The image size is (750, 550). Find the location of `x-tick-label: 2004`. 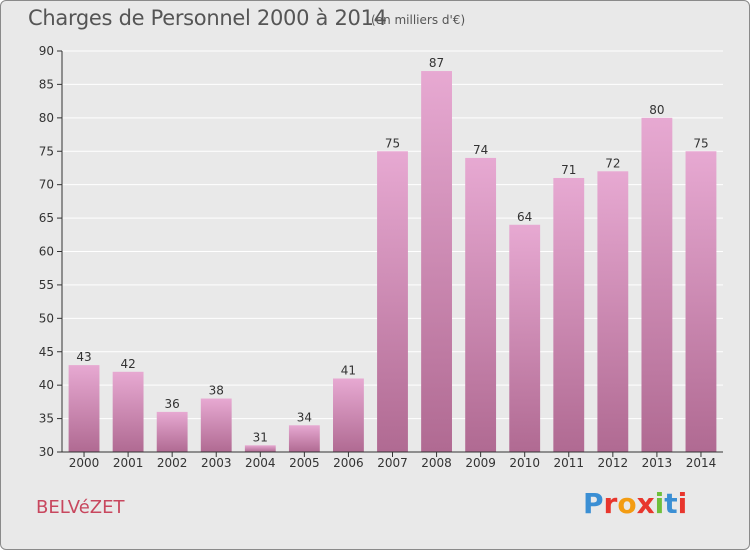

x-tick-label: 2004 is located at coordinates (260, 463).